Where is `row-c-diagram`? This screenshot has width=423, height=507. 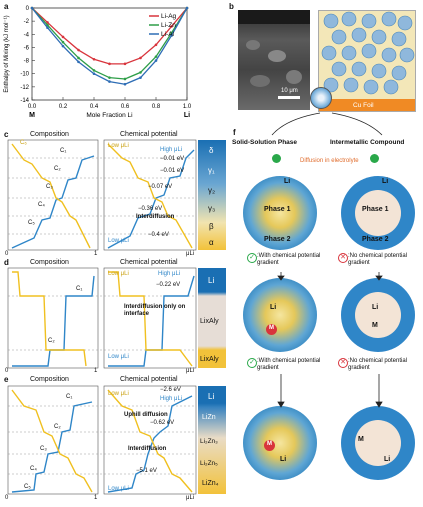
row-c-diagram is located at coordinates (102, 195).